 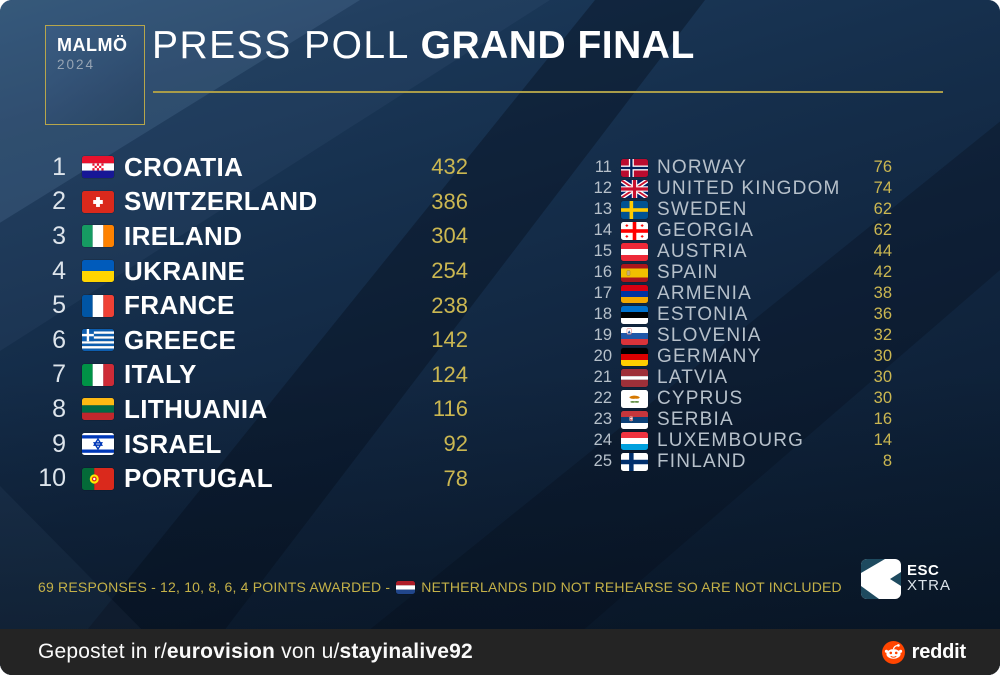 I want to click on ranking-row: 6 GREECE 142, so click(x=252, y=340).